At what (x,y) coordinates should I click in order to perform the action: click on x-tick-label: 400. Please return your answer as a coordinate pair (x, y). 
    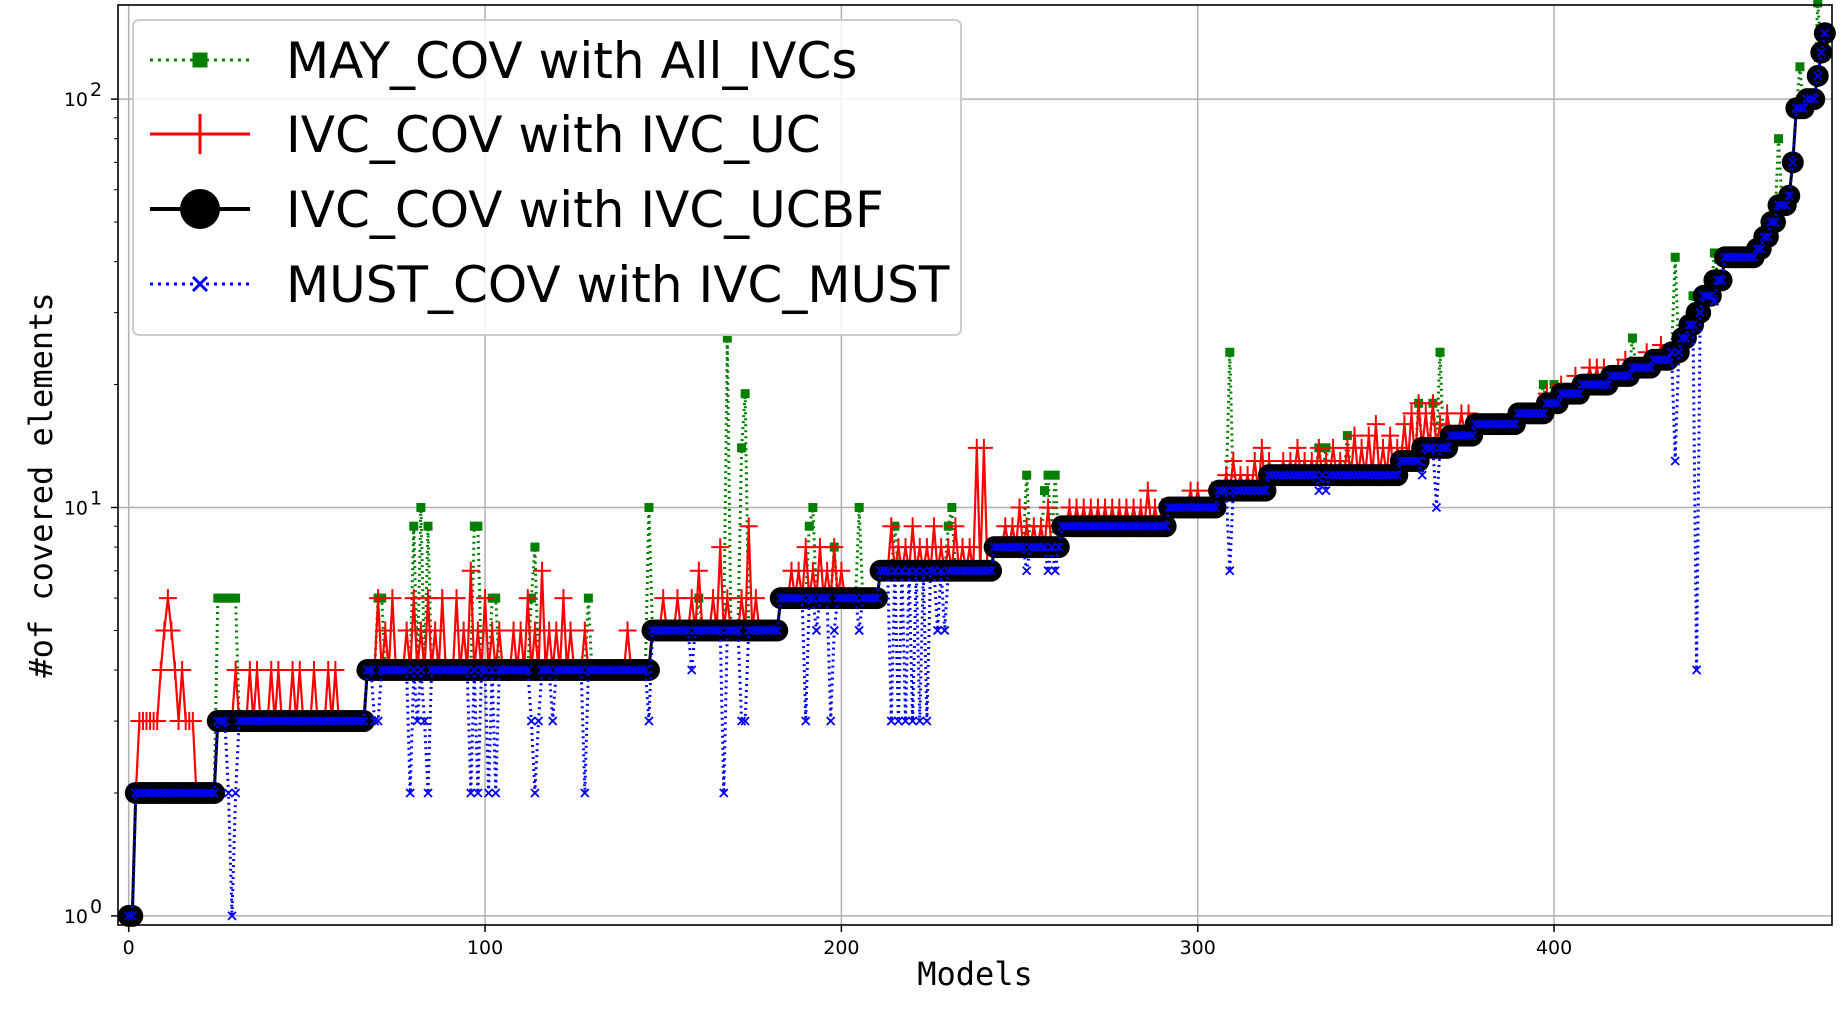
    Looking at the image, I should click on (1554, 948).